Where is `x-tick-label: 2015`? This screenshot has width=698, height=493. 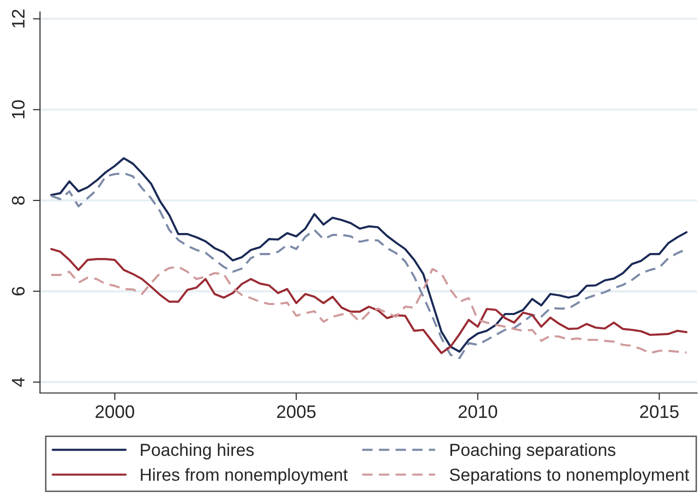 x-tick-label: 2015 is located at coordinates (659, 411).